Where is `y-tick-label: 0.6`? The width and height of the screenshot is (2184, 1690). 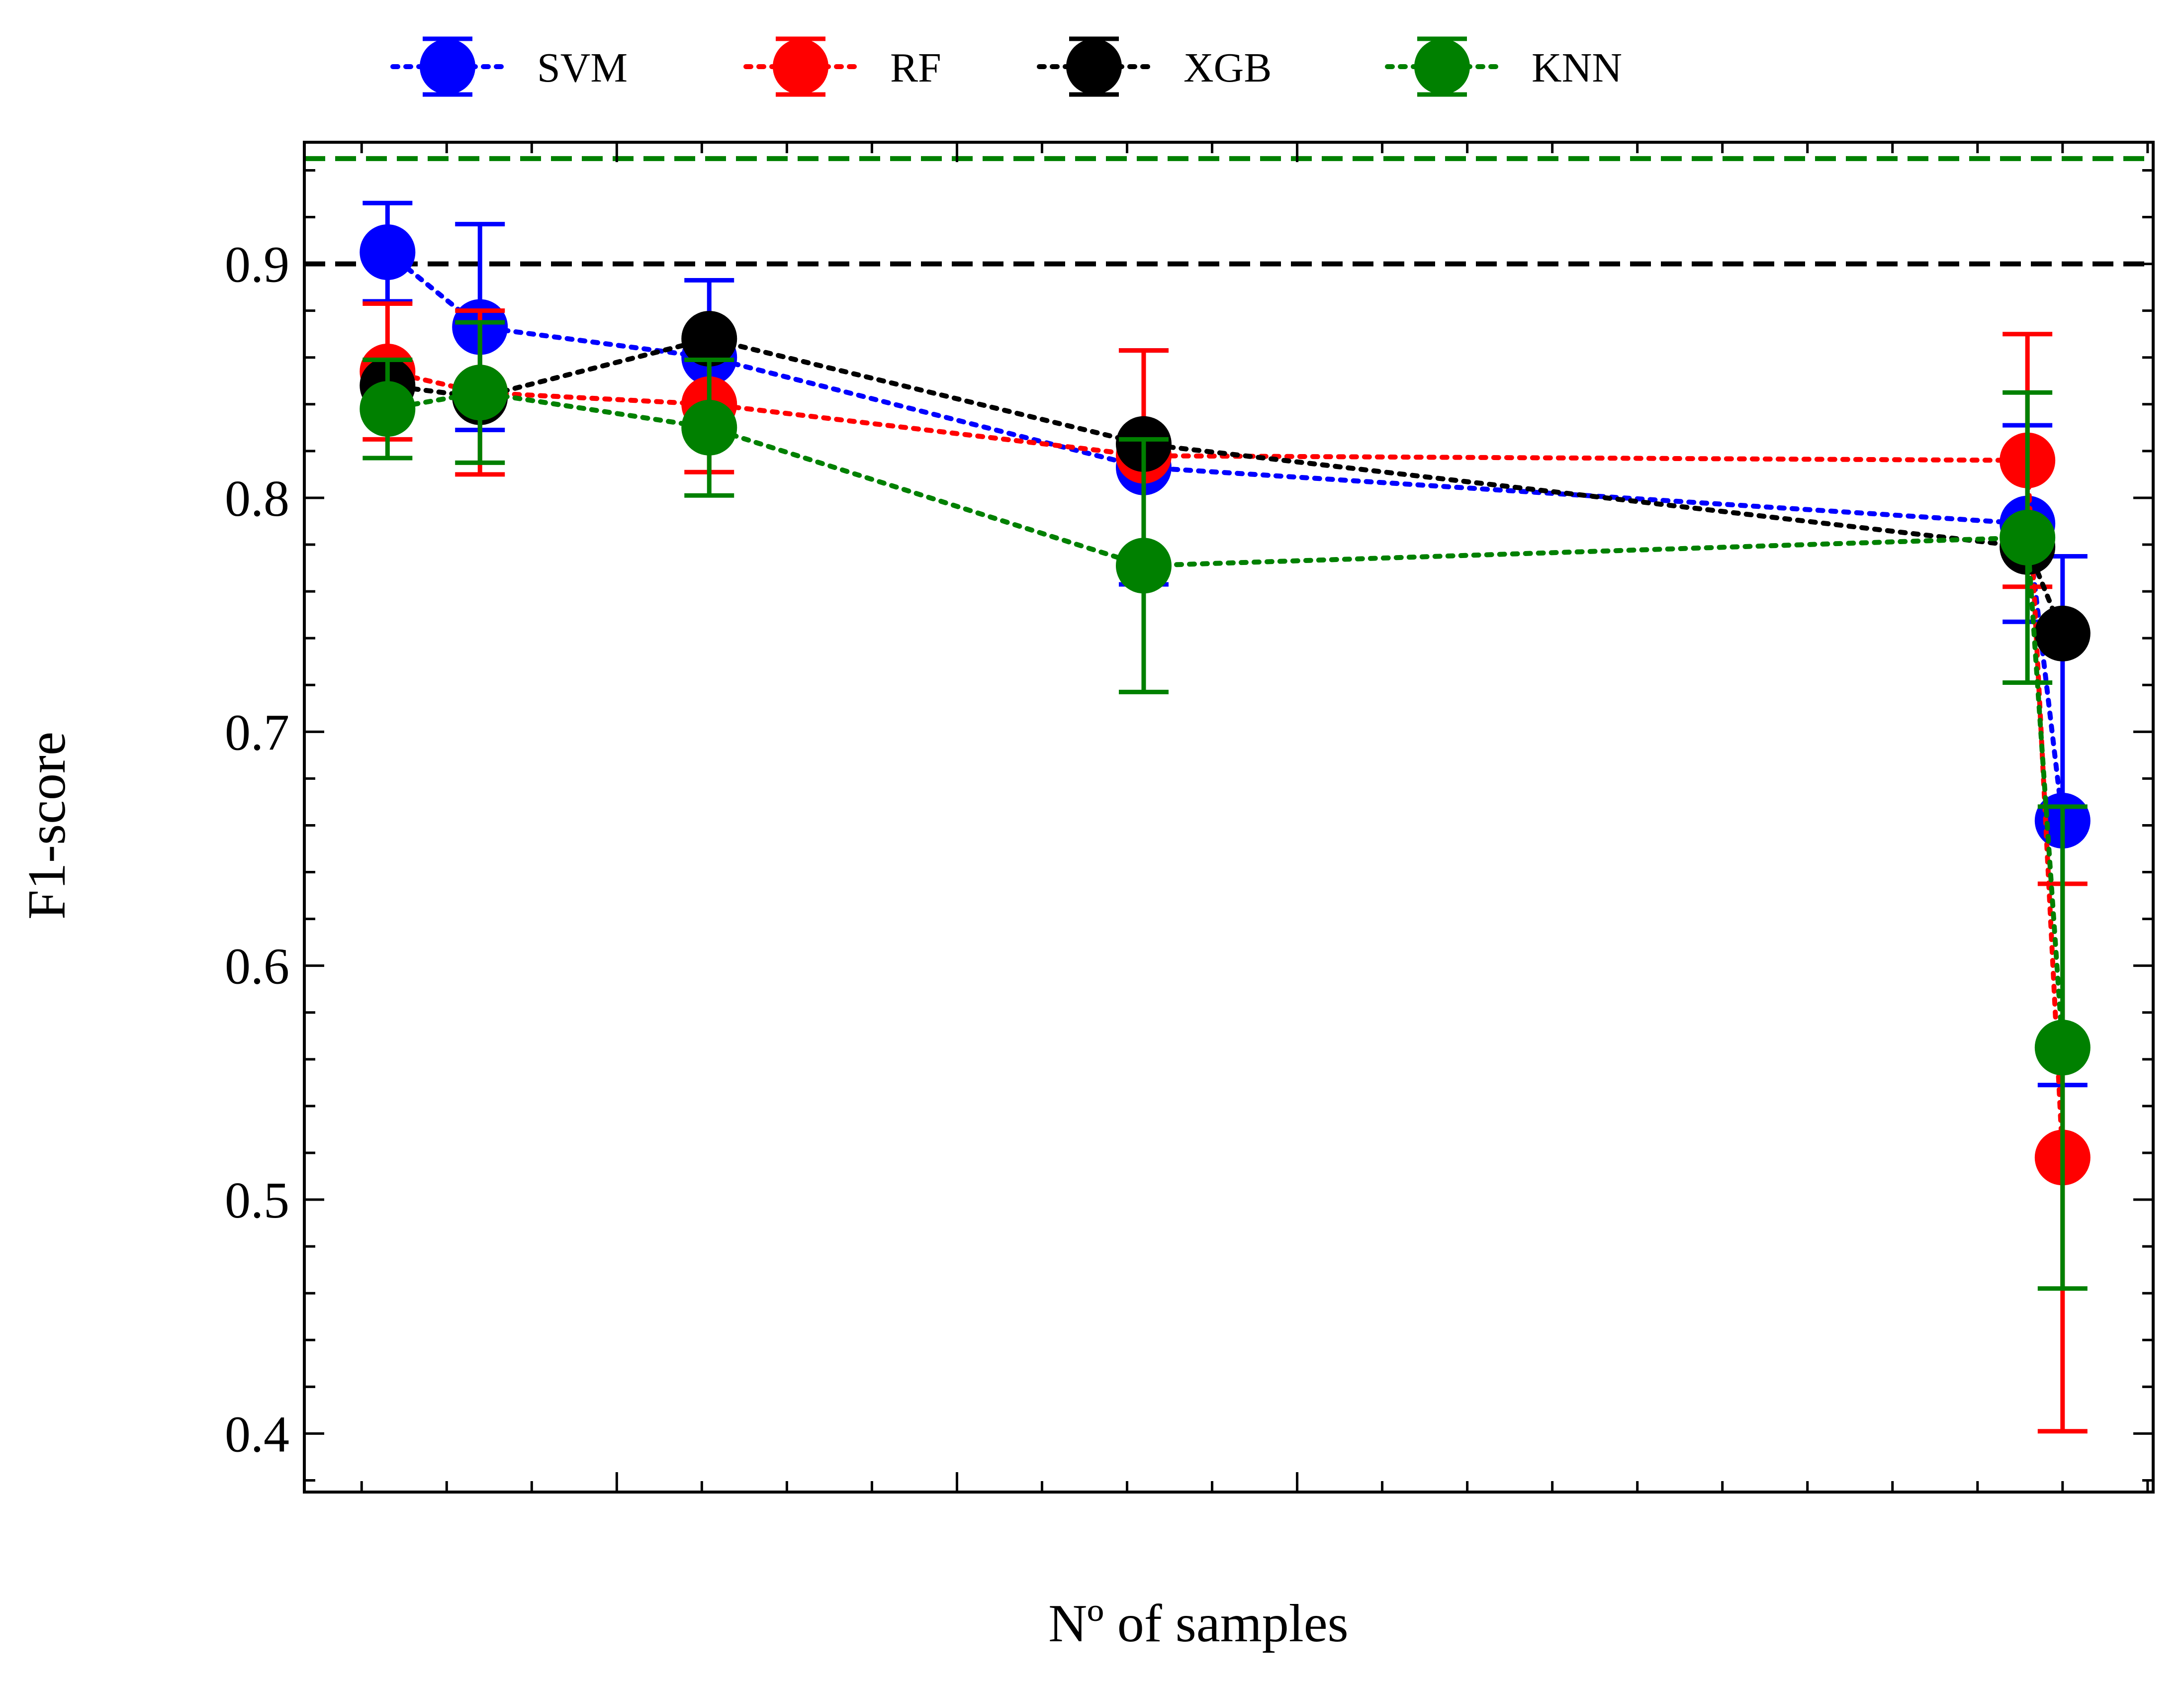 y-tick-label: 0.6 is located at coordinates (257, 967).